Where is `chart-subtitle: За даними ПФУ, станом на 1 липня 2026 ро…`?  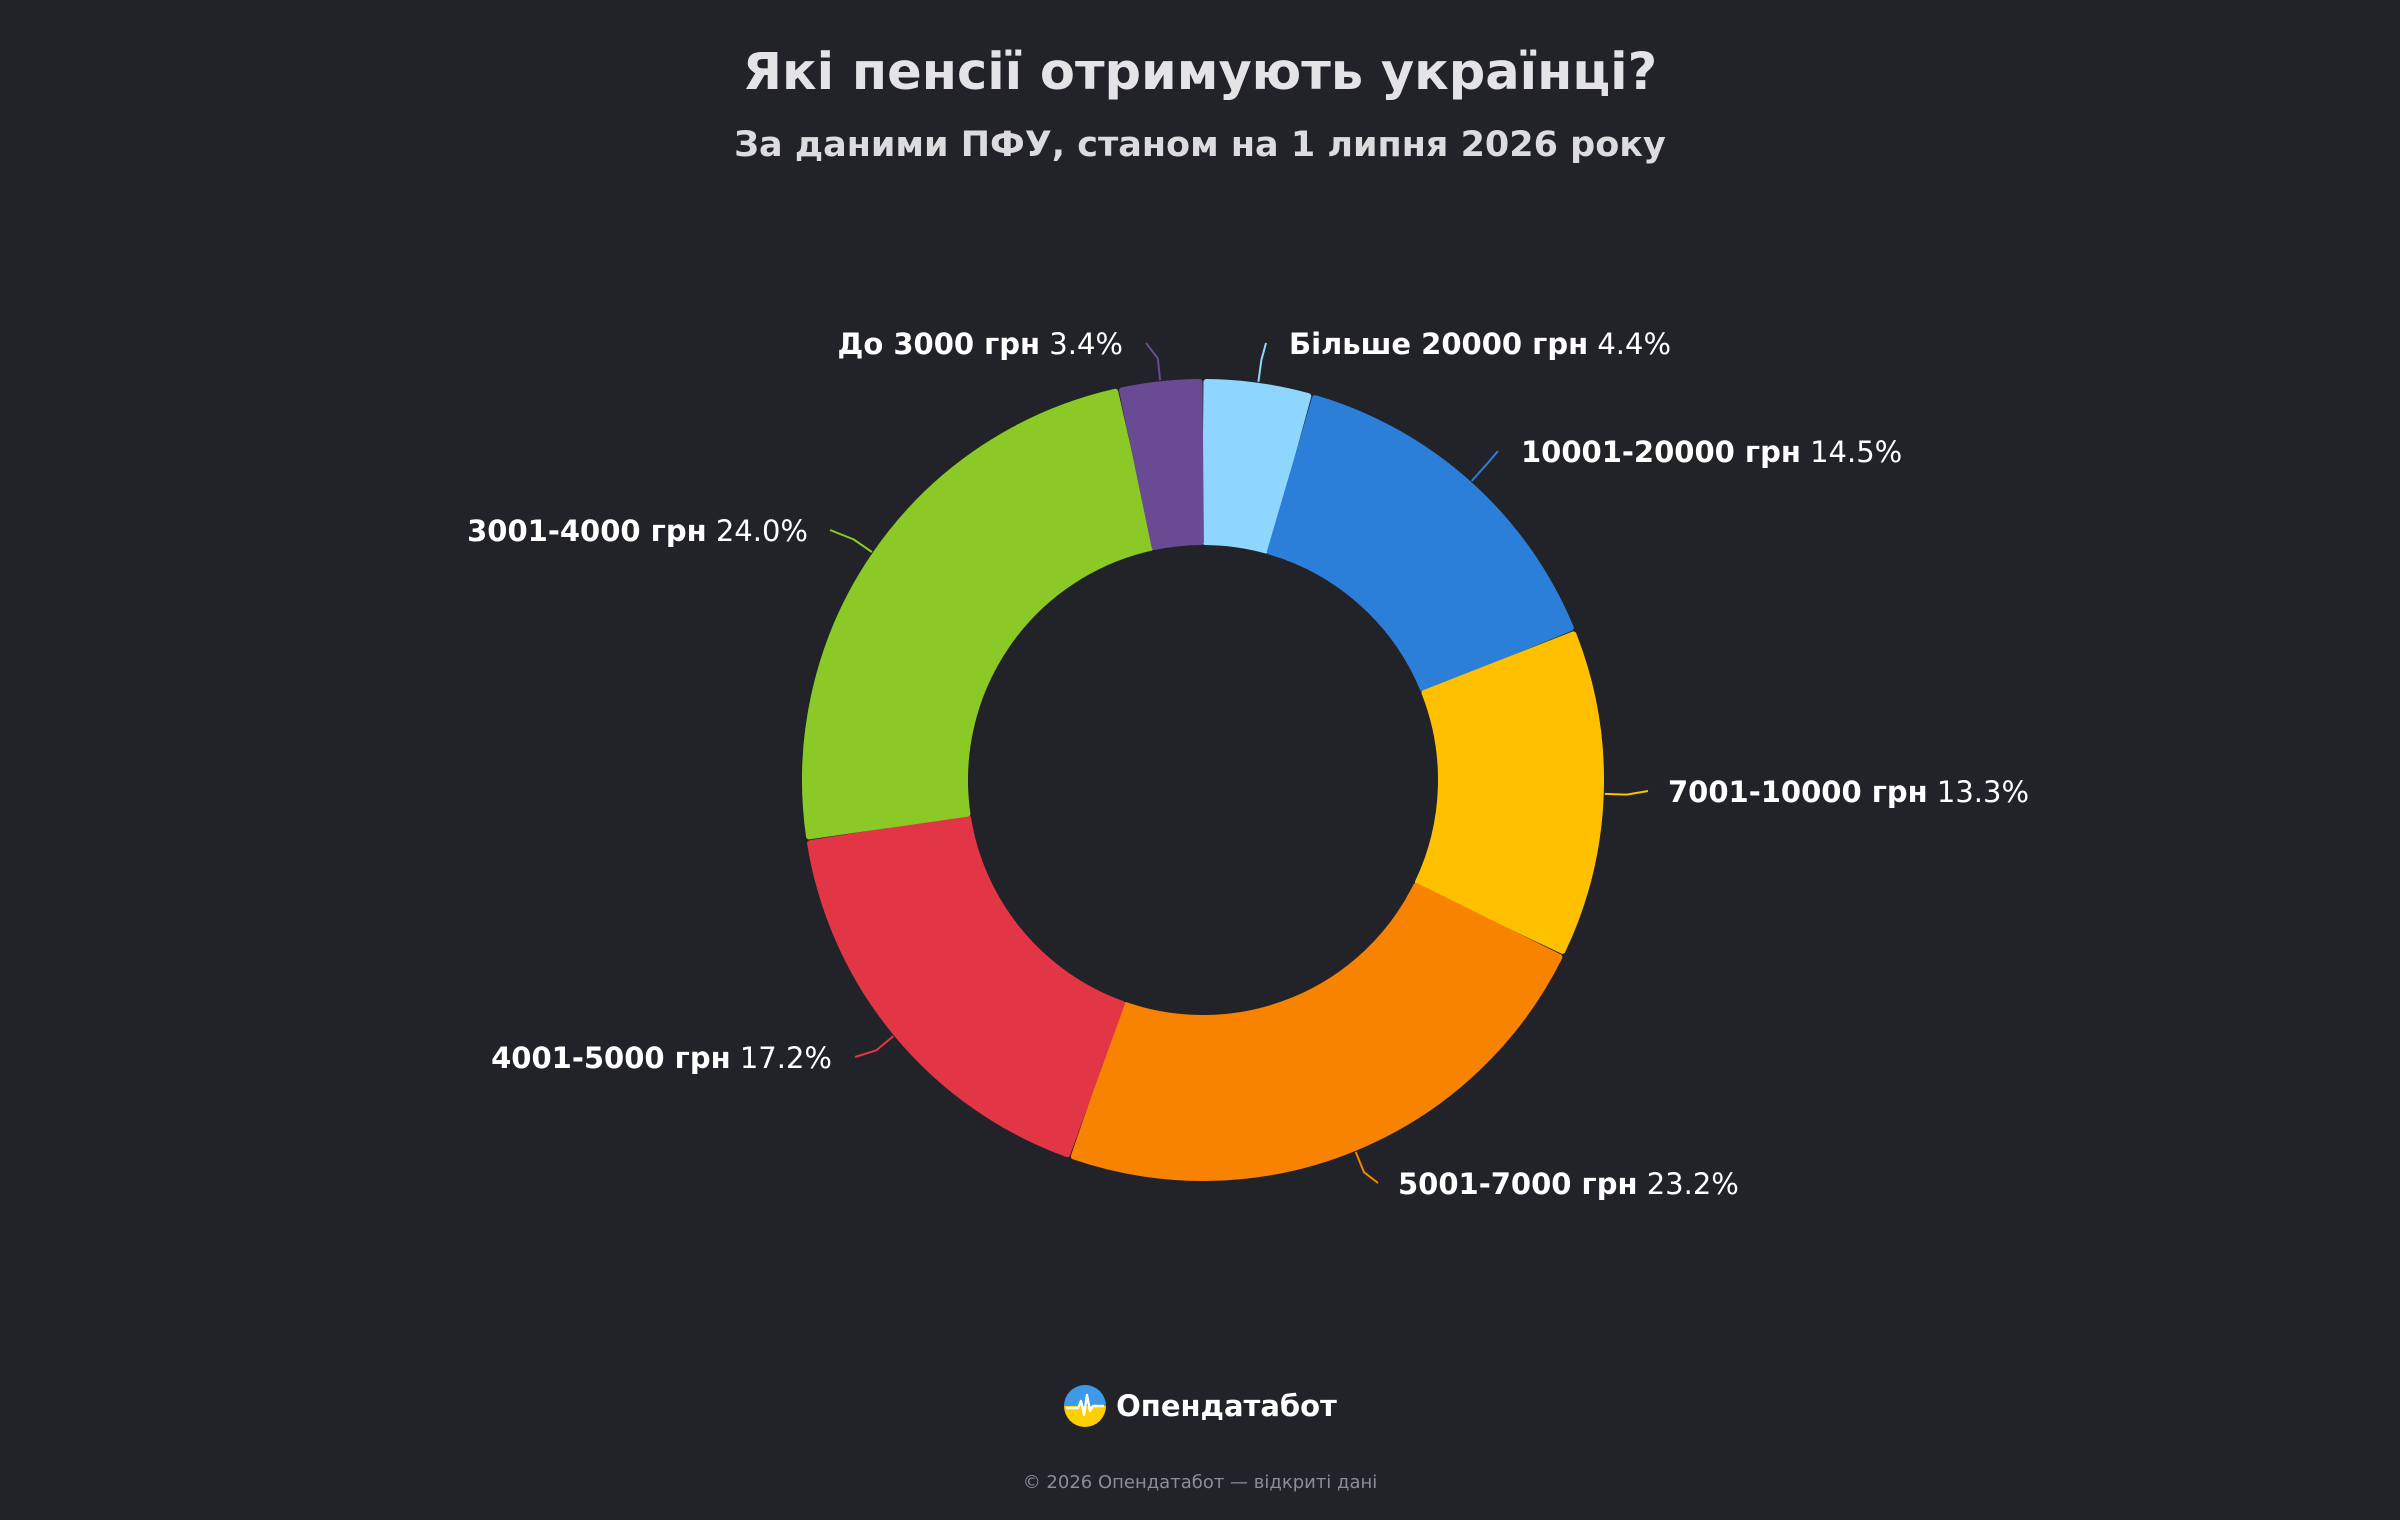 chart-subtitle: За даними ПФУ, станом на 1 липня 2026 ро… is located at coordinates (1200, 145).